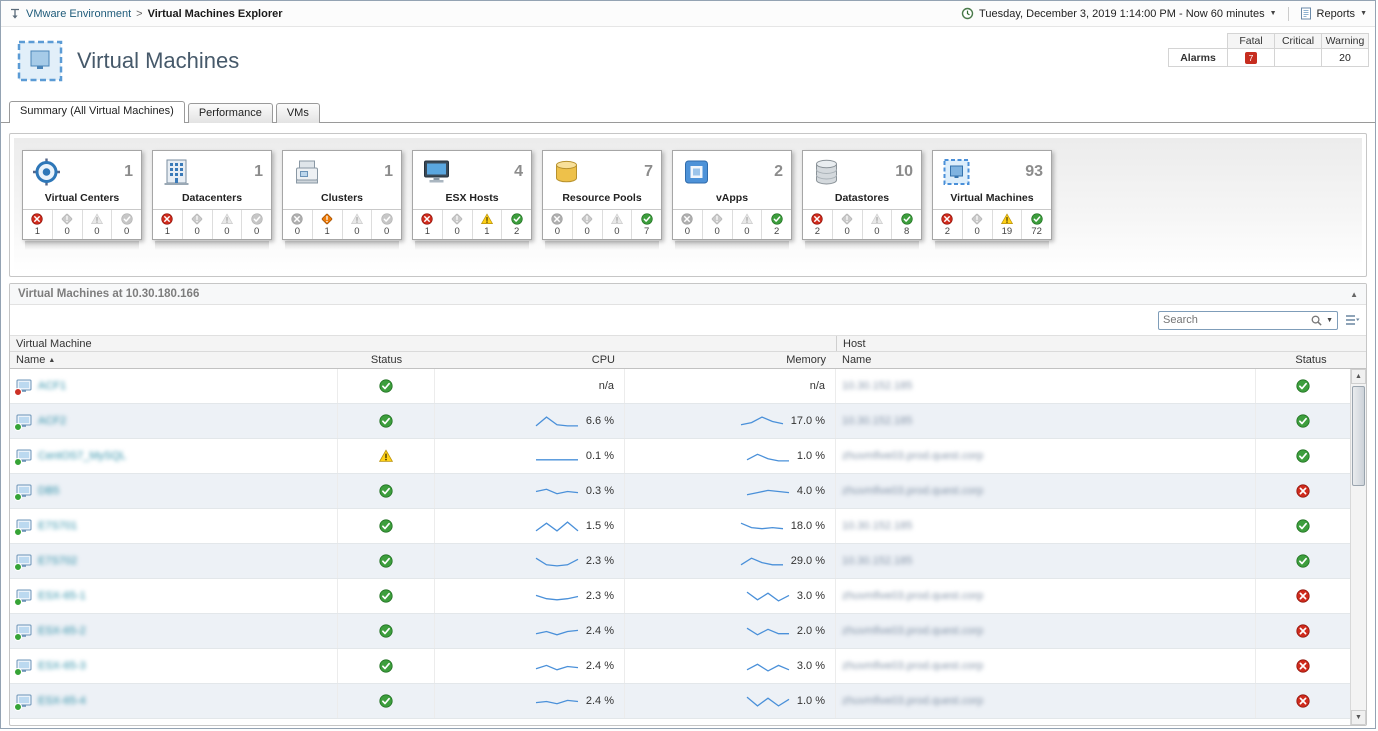 This screenshot has height=731, width=1378. I want to click on tile-critical-count: 1, so click(326, 224).